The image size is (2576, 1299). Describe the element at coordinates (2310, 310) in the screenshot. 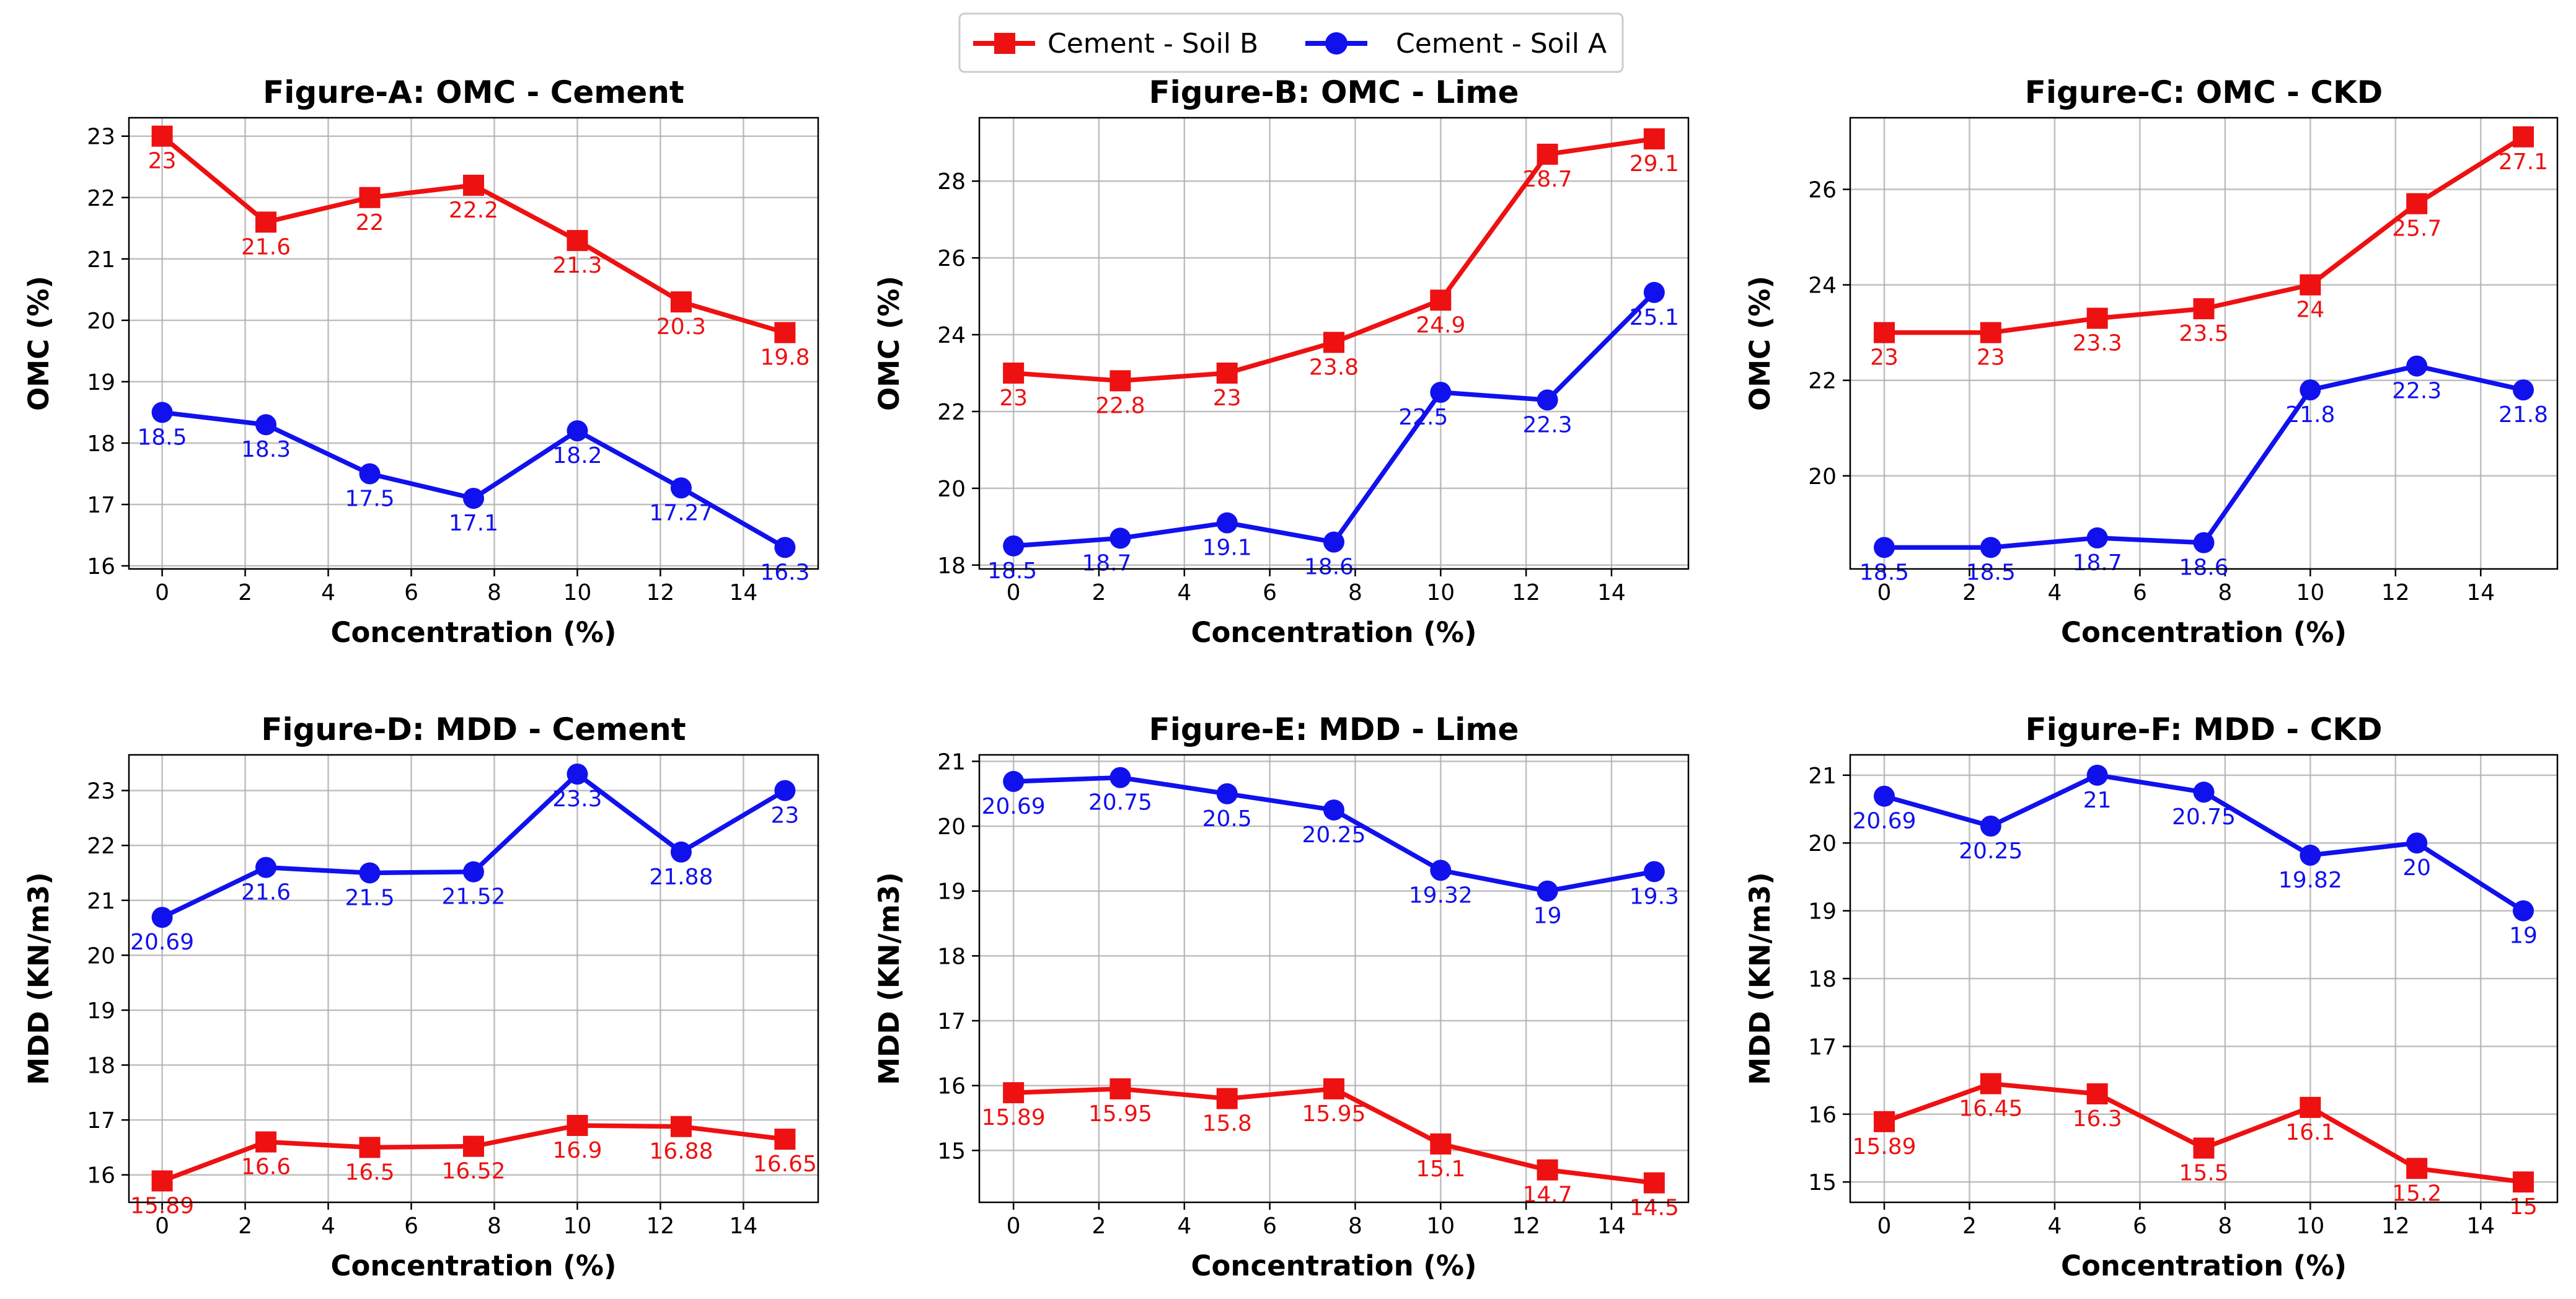

I see `data-label: 24` at that location.